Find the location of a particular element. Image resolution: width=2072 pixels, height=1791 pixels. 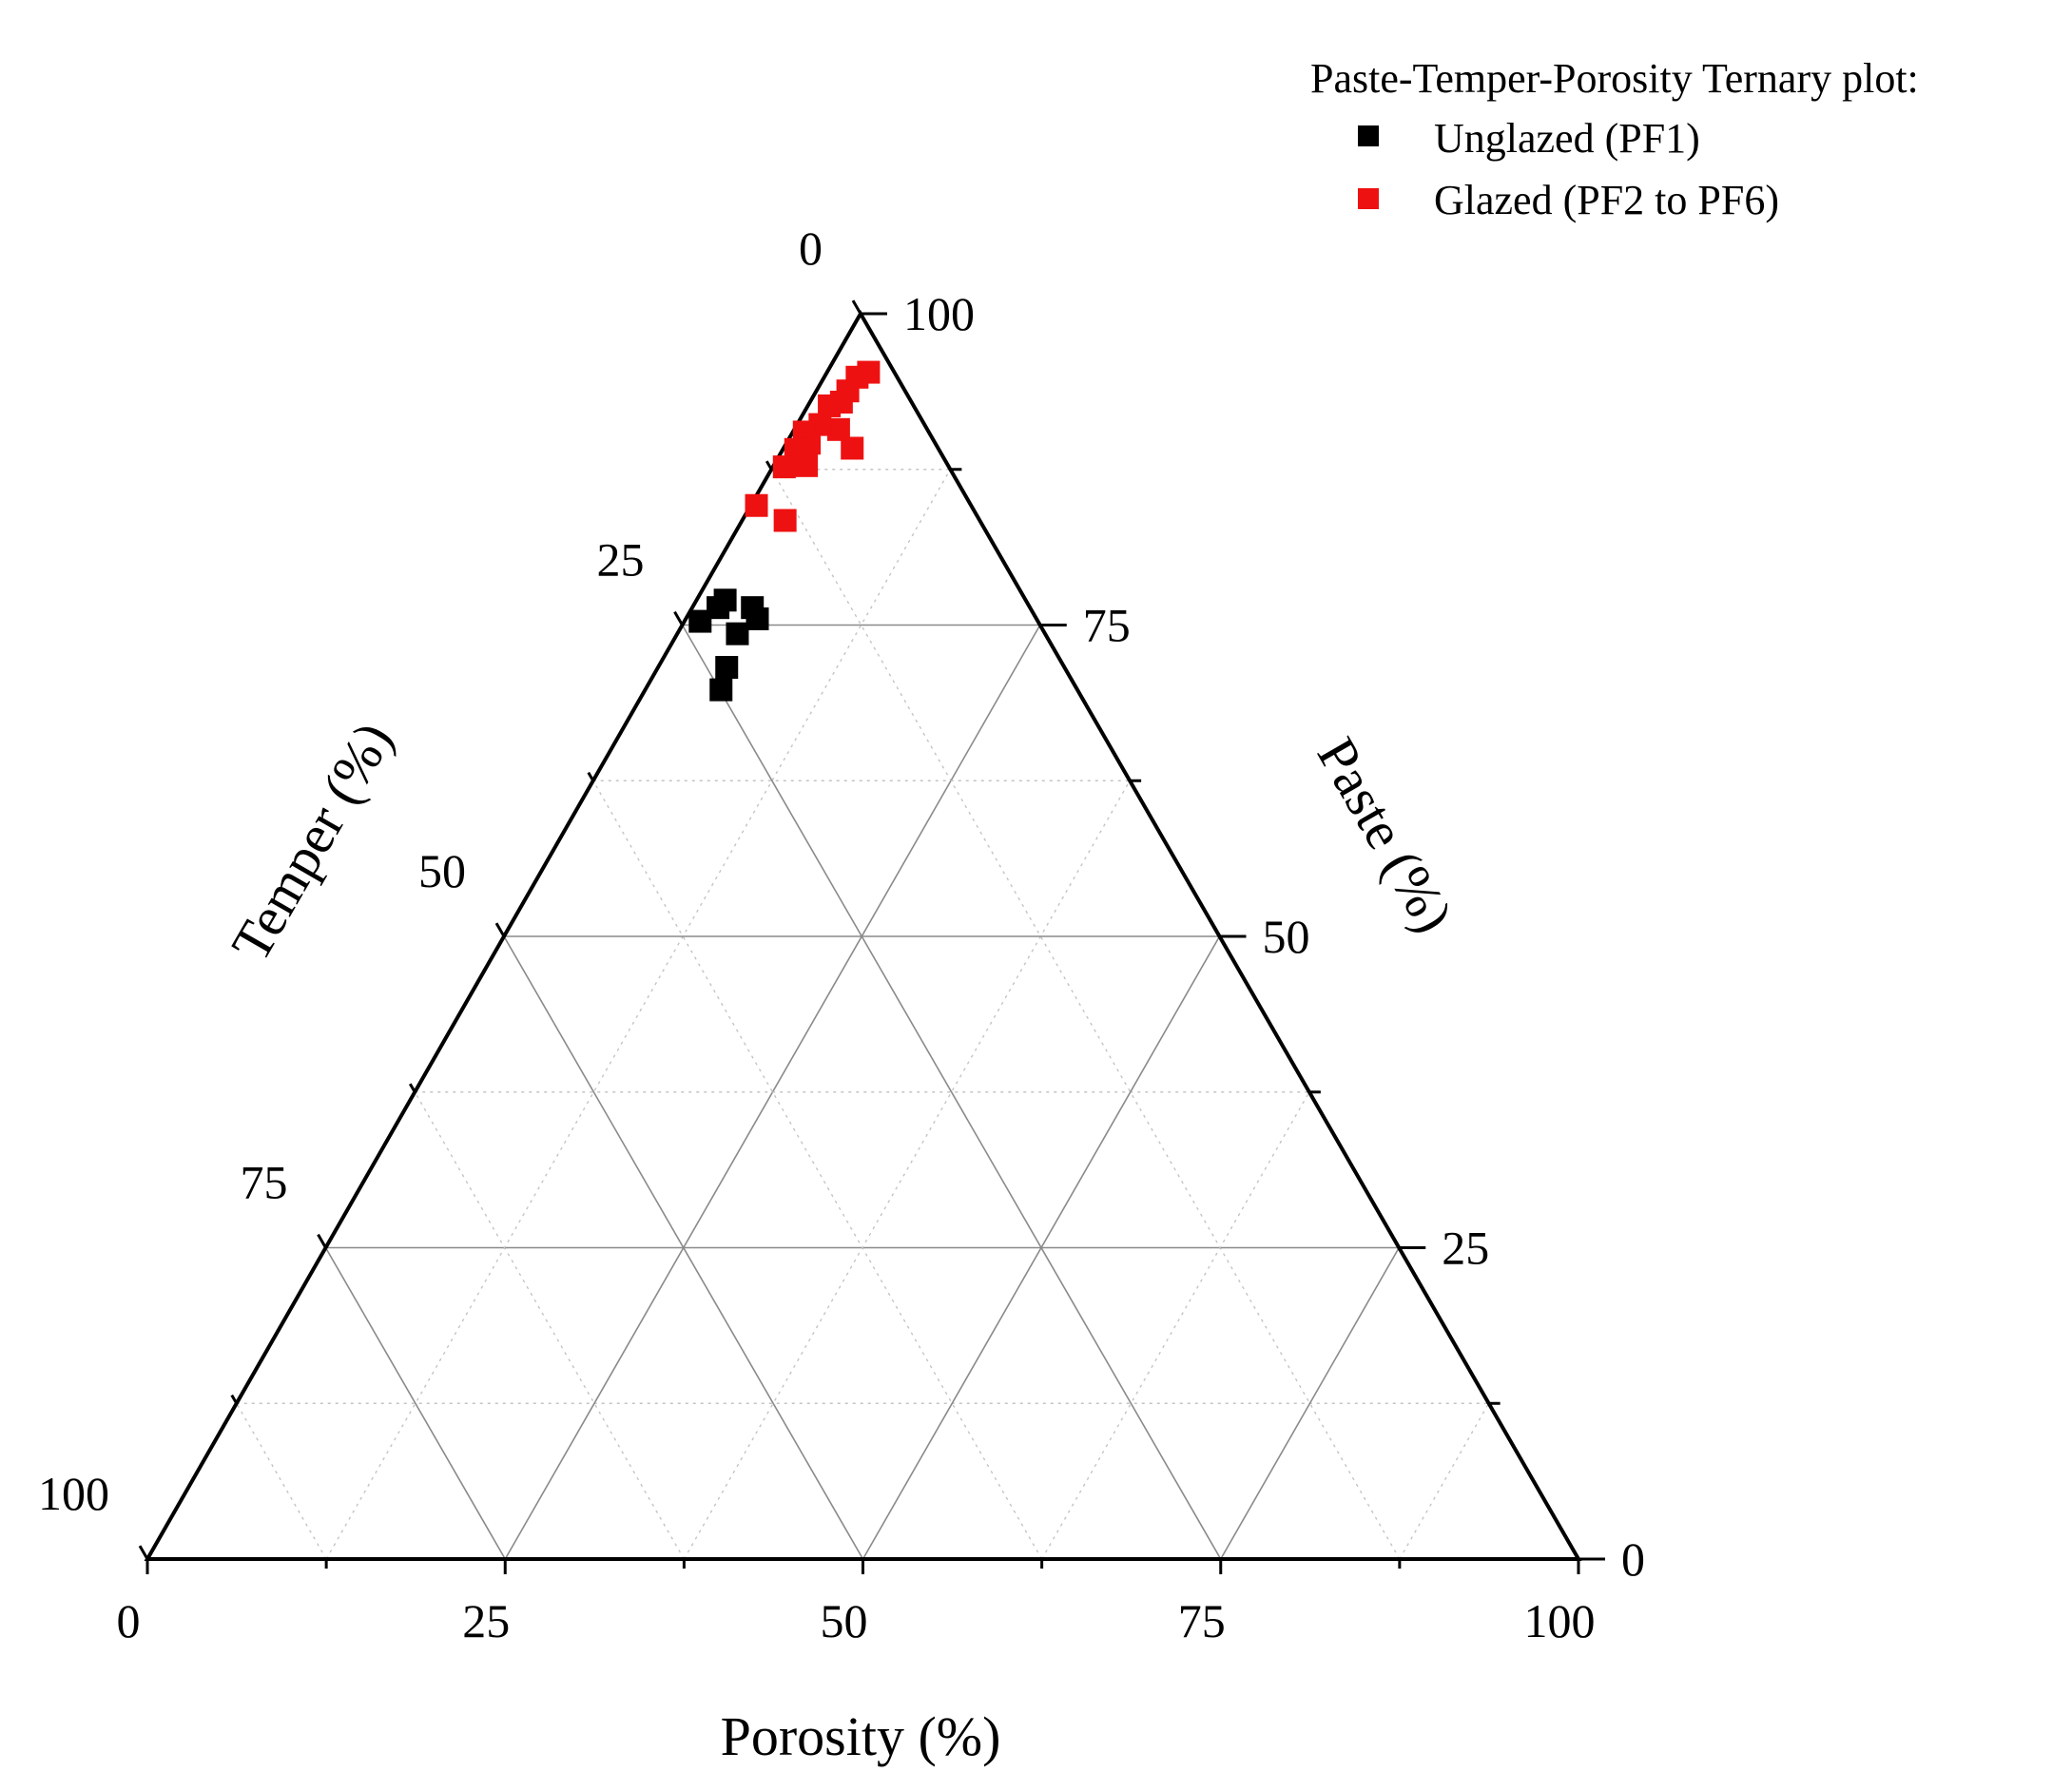

legend-swatch-glazed is located at coordinates (1368, 198).